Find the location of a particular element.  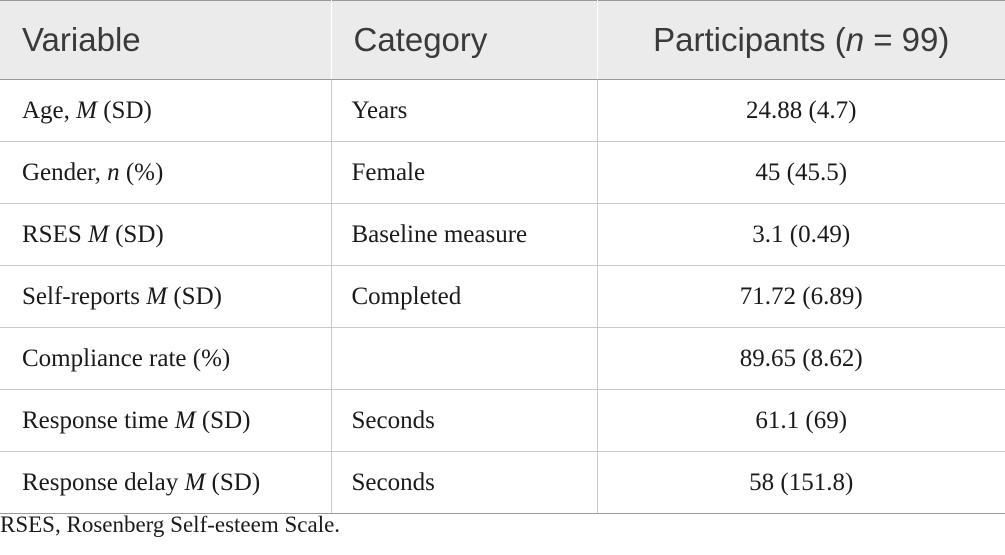

header-variable: Variable is located at coordinates (166, 40).